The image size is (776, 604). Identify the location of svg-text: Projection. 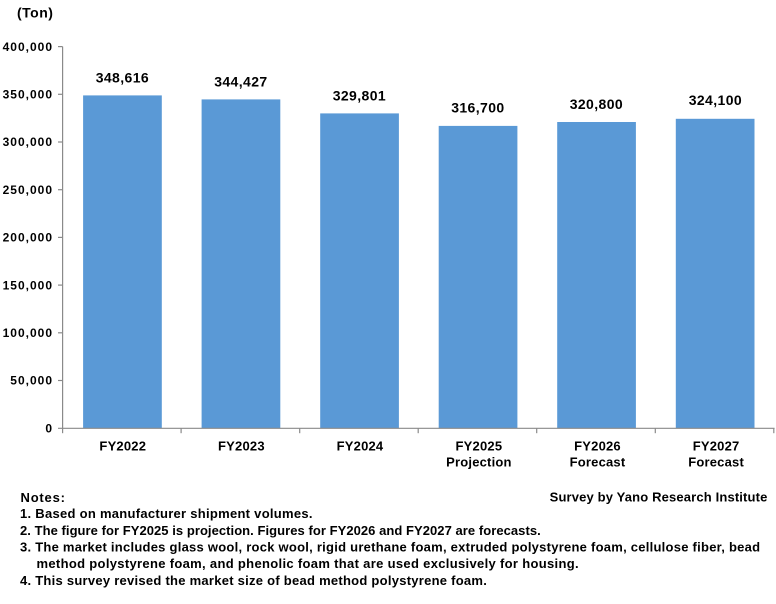
(479, 462).